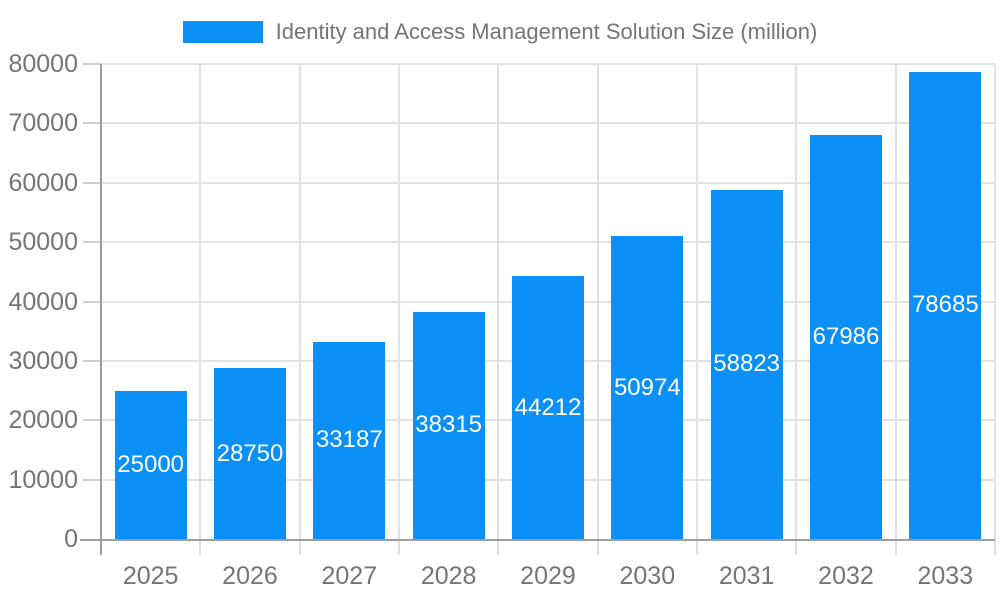 Image resolution: width=1000 pixels, height=600 pixels. I want to click on x-axis-tick-label: 2028, so click(448, 576).